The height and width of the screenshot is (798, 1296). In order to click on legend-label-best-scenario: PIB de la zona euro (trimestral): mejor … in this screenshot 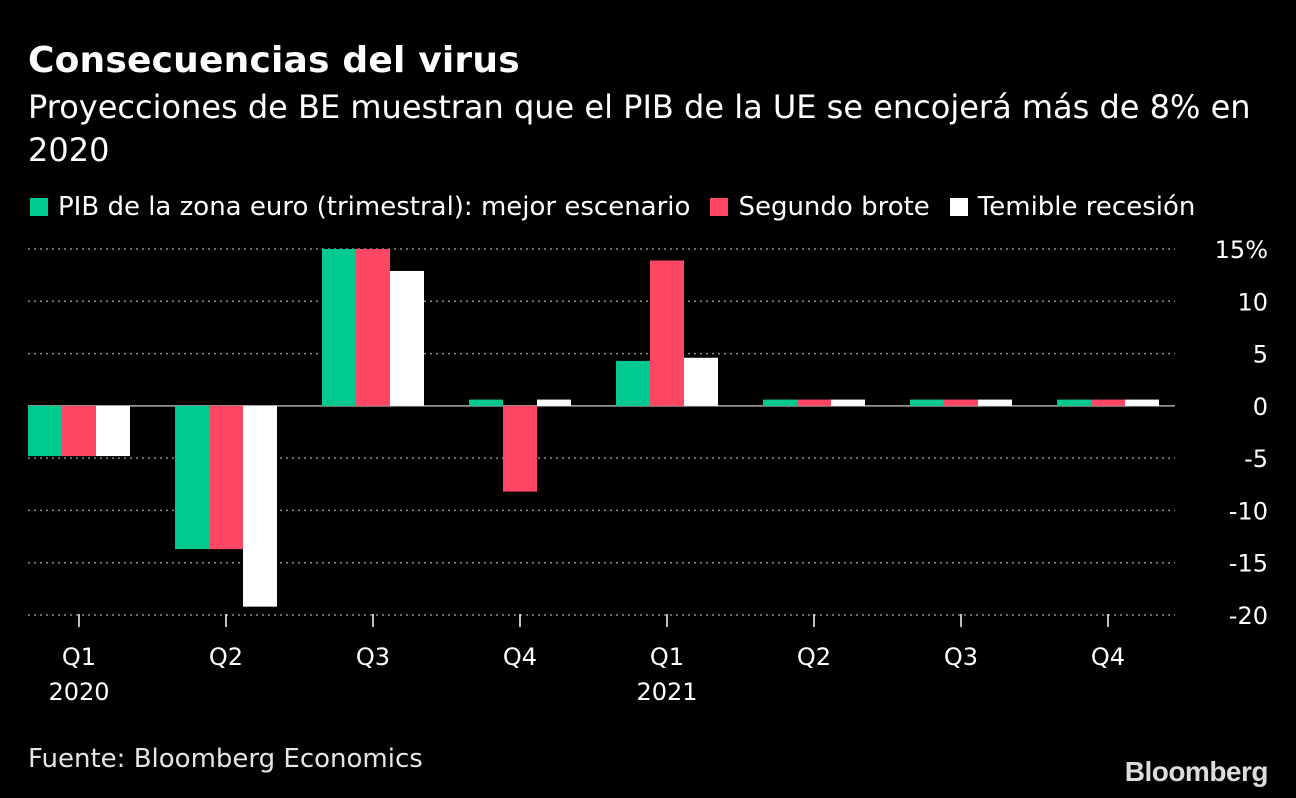, I will do `click(374, 207)`.